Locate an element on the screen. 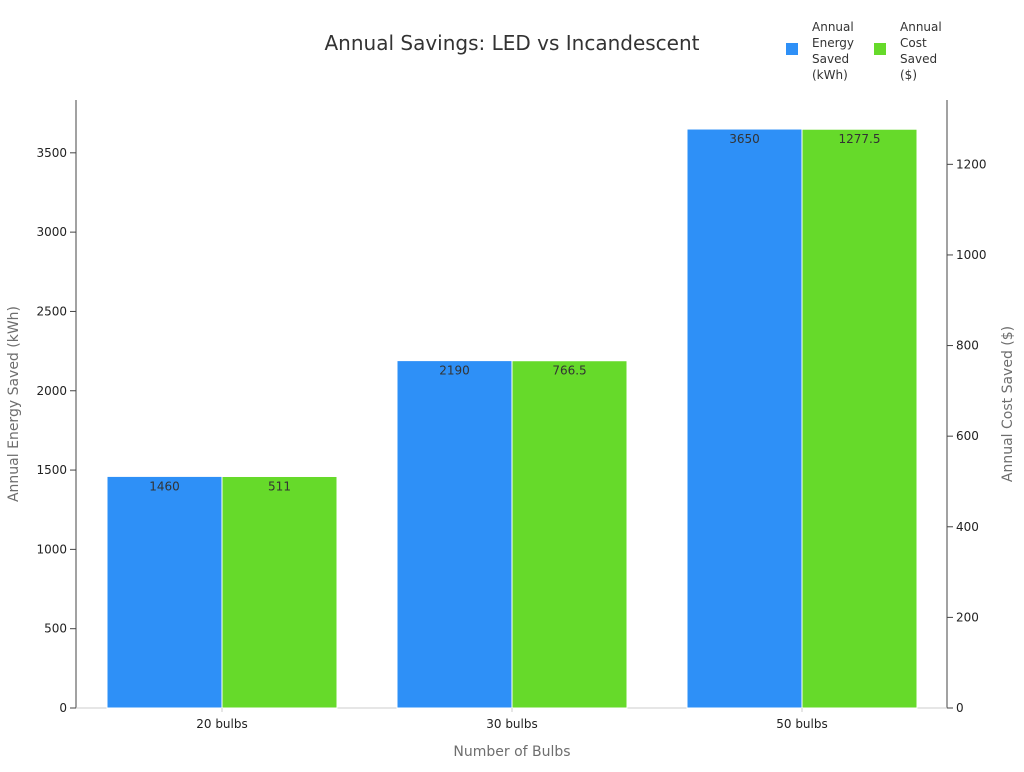 Image resolution: width=1024 pixels, height=772 pixels. legend-label-cost: Annual Cost Saved ($) is located at coordinates (921, 51).